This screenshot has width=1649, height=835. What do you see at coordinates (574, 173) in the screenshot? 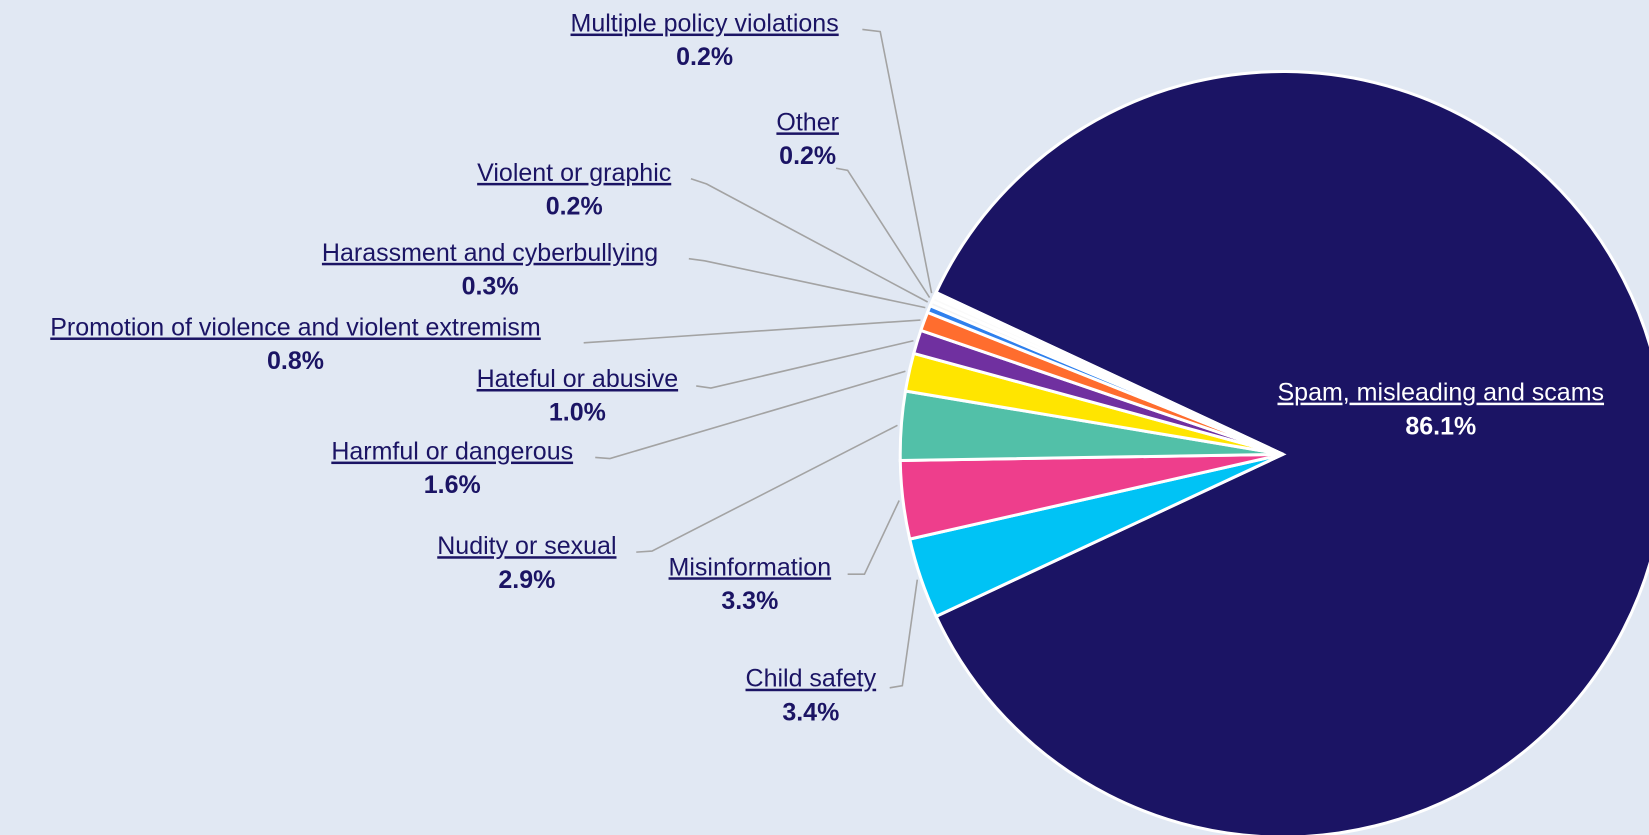
I see `slice-label: Violent or graphic` at bounding box center [574, 173].